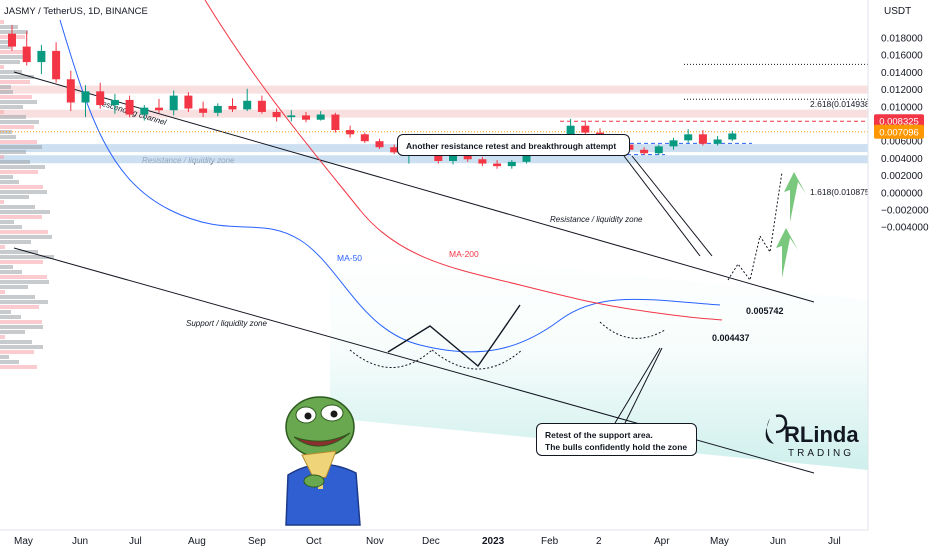 This screenshot has height=550, width=932. What do you see at coordinates (637, 385) in the screenshot?
I see `callout-pointer-bottom` at bounding box center [637, 385].